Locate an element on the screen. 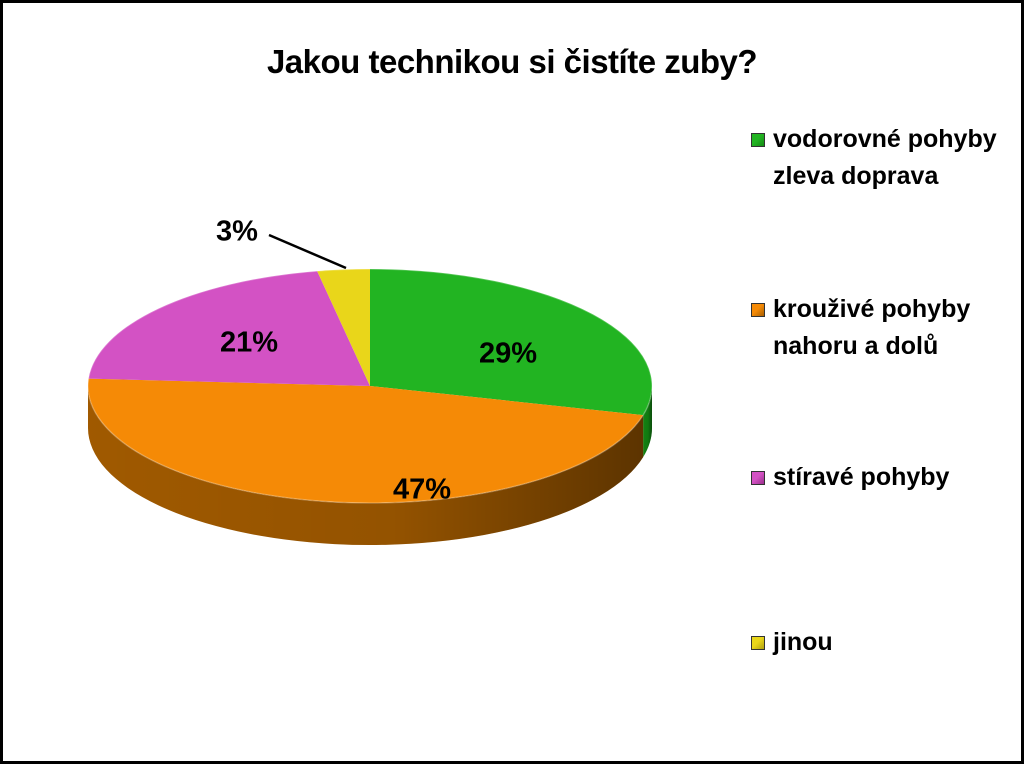 The width and height of the screenshot is (1024, 764). legend-label: krouživé pohyby nahoru a dolů is located at coordinates (872, 327).